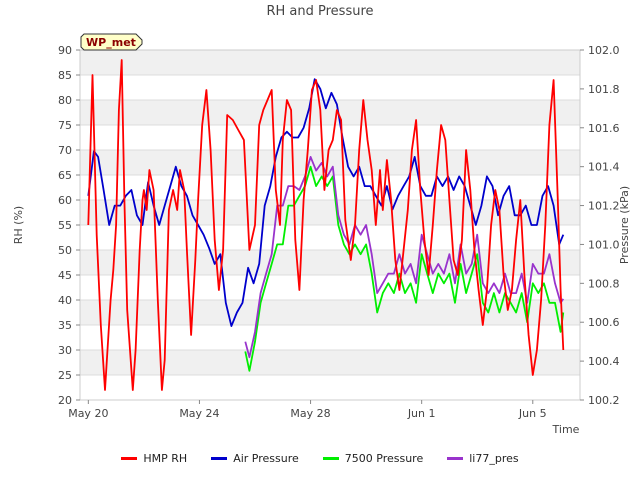 This screenshot has width=640, height=480. What do you see at coordinates (604, 206) in the screenshot?
I see `y2-tick-label: 101.2` at bounding box center [604, 206].